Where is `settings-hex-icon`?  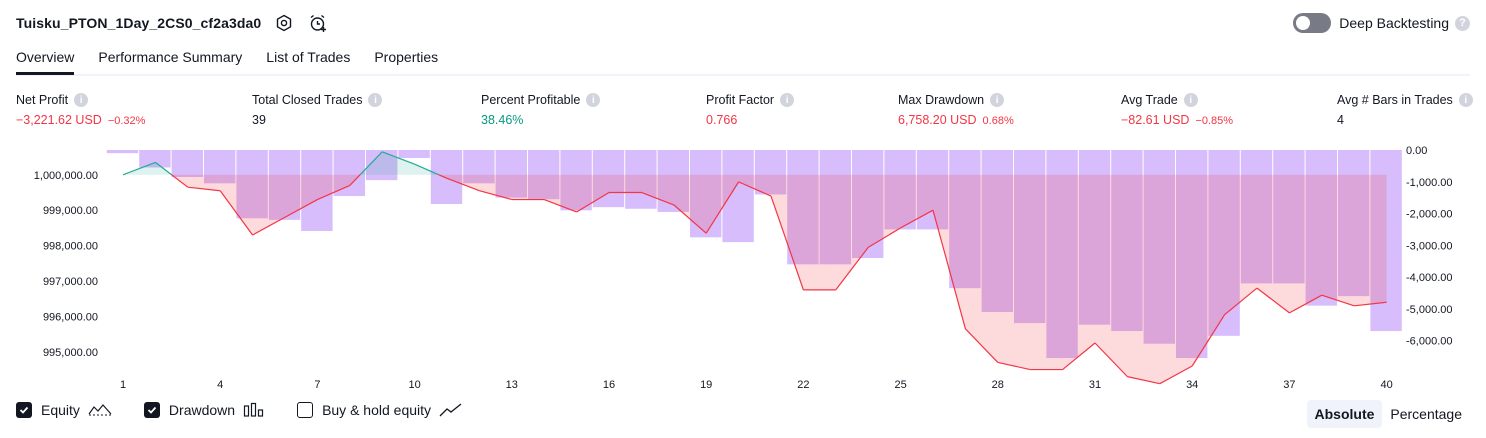 settings-hex-icon is located at coordinates (284, 23).